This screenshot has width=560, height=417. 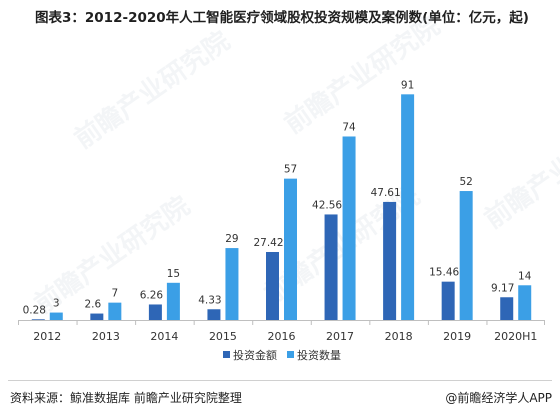 What do you see at coordinates (226, 354) in the screenshot?
I see `legend-swatch-amount` at bounding box center [226, 354].